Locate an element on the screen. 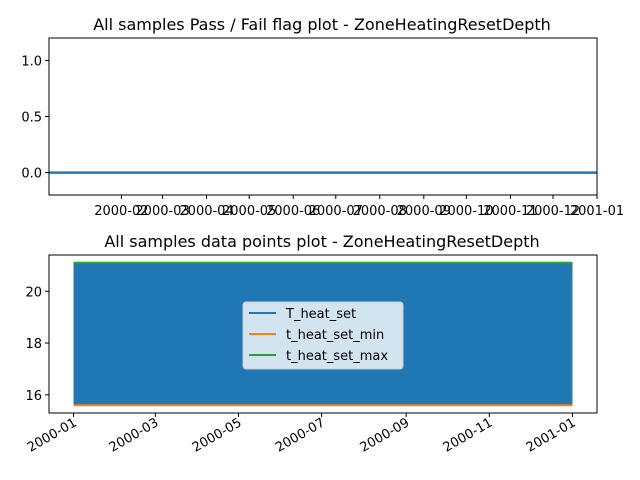  legend-box is located at coordinates (323, 335).